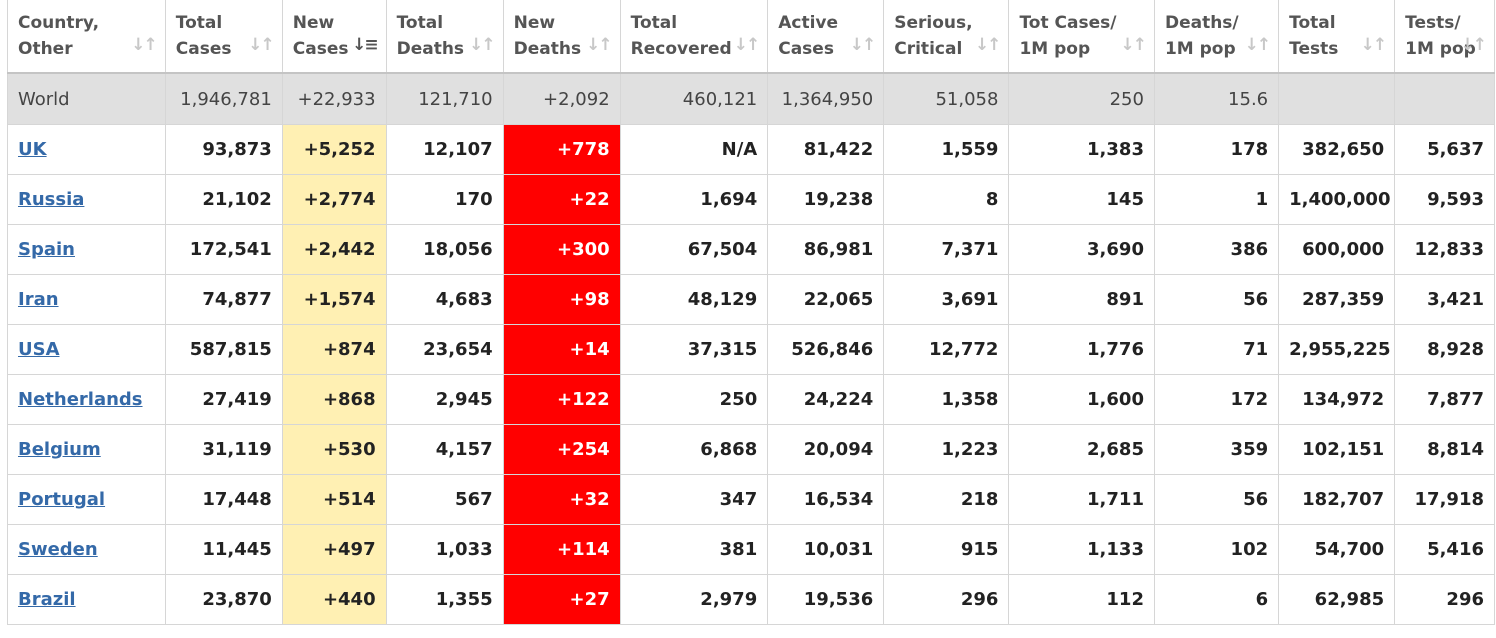 The width and height of the screenshot is (1496, 638). Describe the element at coordinates (1337, 98) in the screenshot. I see `cell-total-tests` at that location.